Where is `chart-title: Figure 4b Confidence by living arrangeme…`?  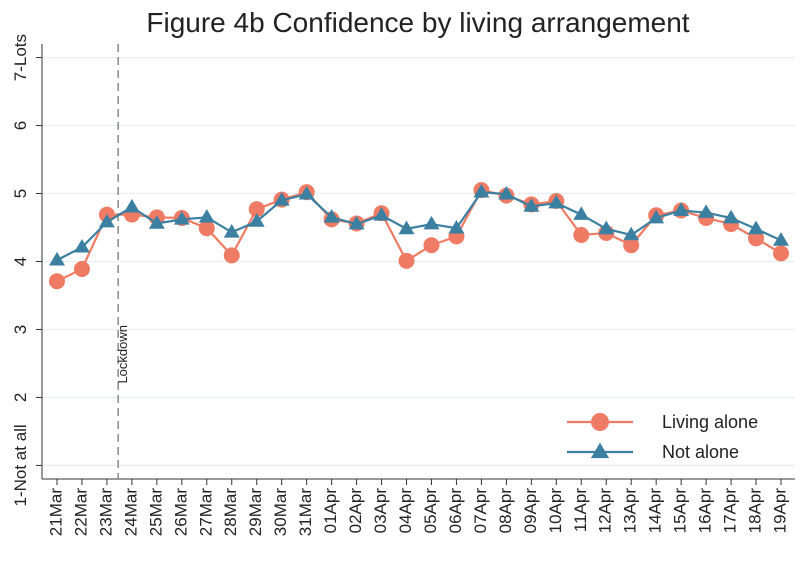 chart-title: Figure 4b Confidence by living arrangeme… is located at coordinates (417, 22).